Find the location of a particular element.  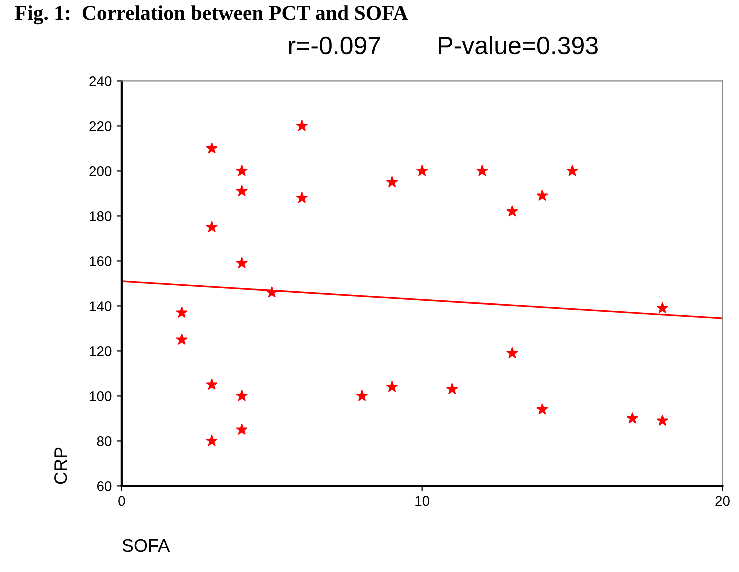

x-axis-title: SOFA is located at coordinates (146, 545).